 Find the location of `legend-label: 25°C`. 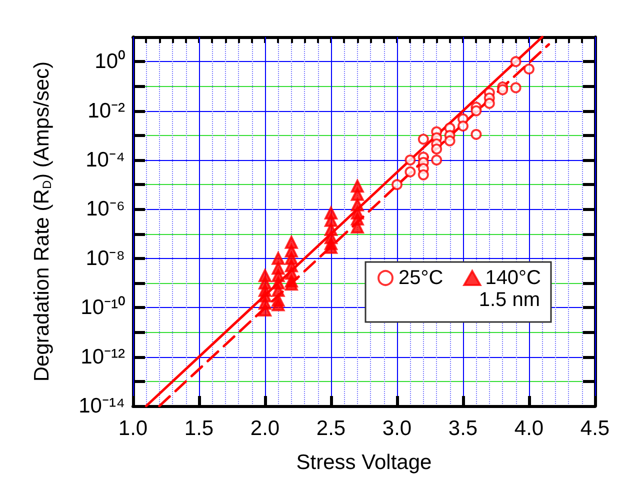

legend-label: 25°C is located at coordinates (421, 278).